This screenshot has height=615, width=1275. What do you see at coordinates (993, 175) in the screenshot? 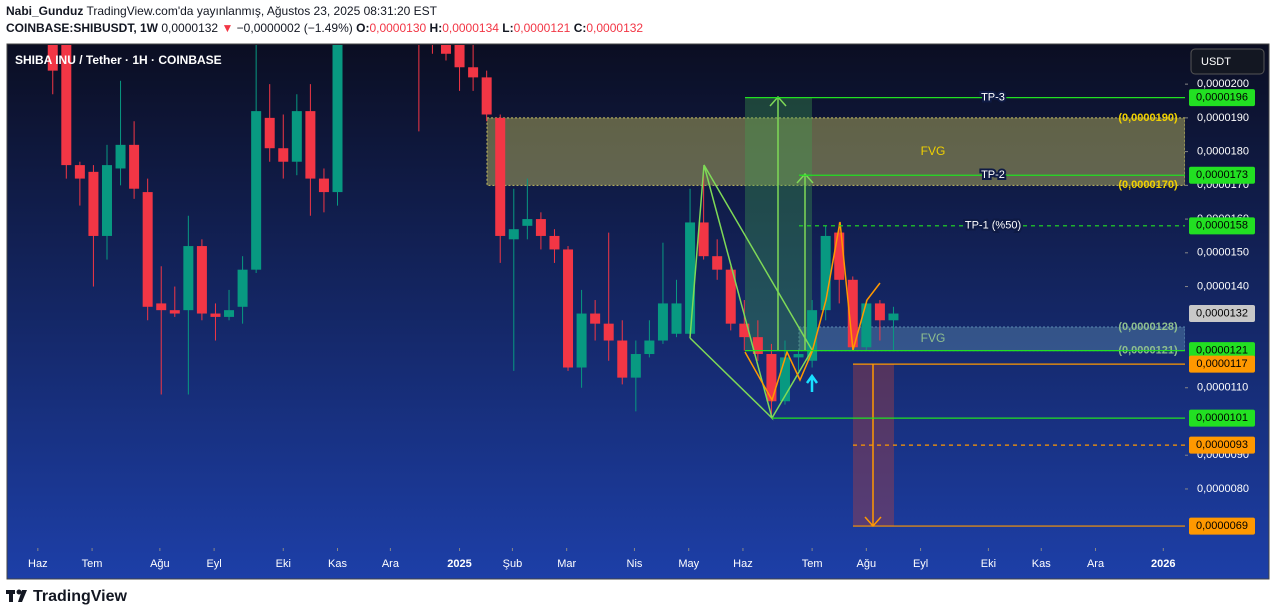
I see `level-name: TP-2` at bounding box center [993, 175].